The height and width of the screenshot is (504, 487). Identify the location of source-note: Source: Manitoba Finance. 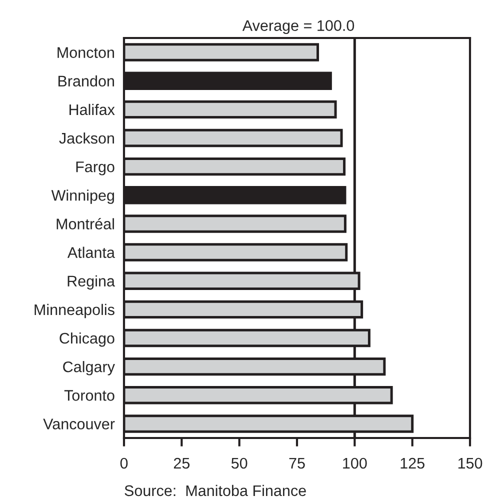
(215, 490).